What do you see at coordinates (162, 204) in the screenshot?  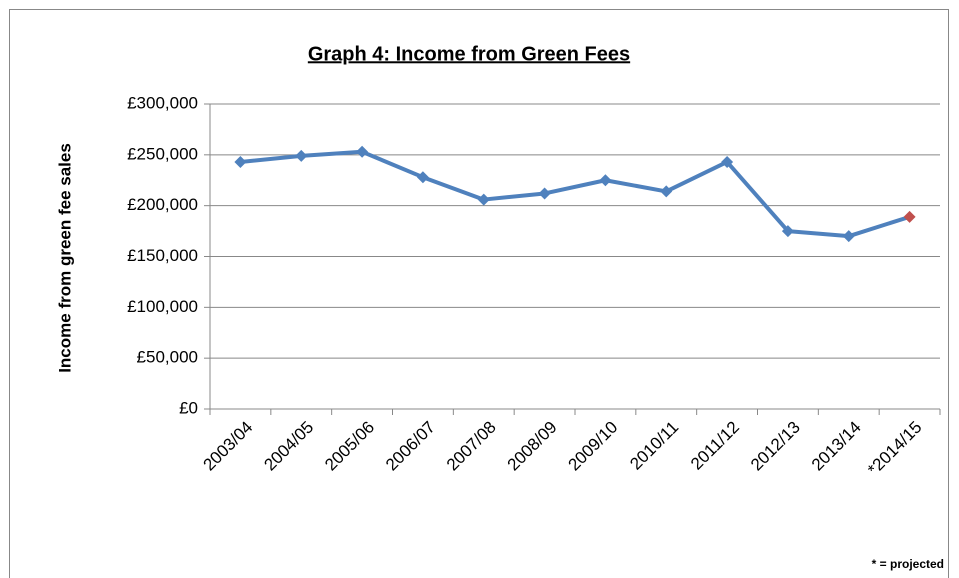 I see `y-tick-label: £200,000` at bounding box center [162, 204].